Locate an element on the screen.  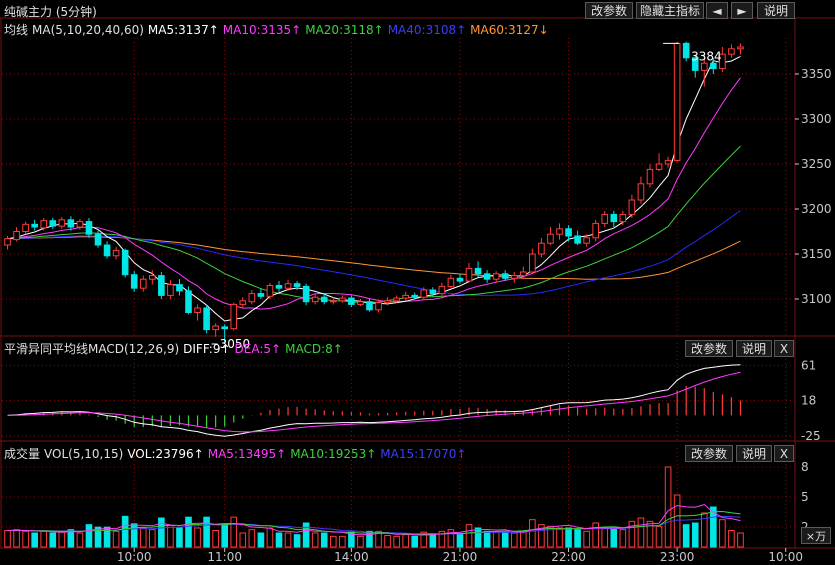
diff-line is located at coordinates (374, 400).